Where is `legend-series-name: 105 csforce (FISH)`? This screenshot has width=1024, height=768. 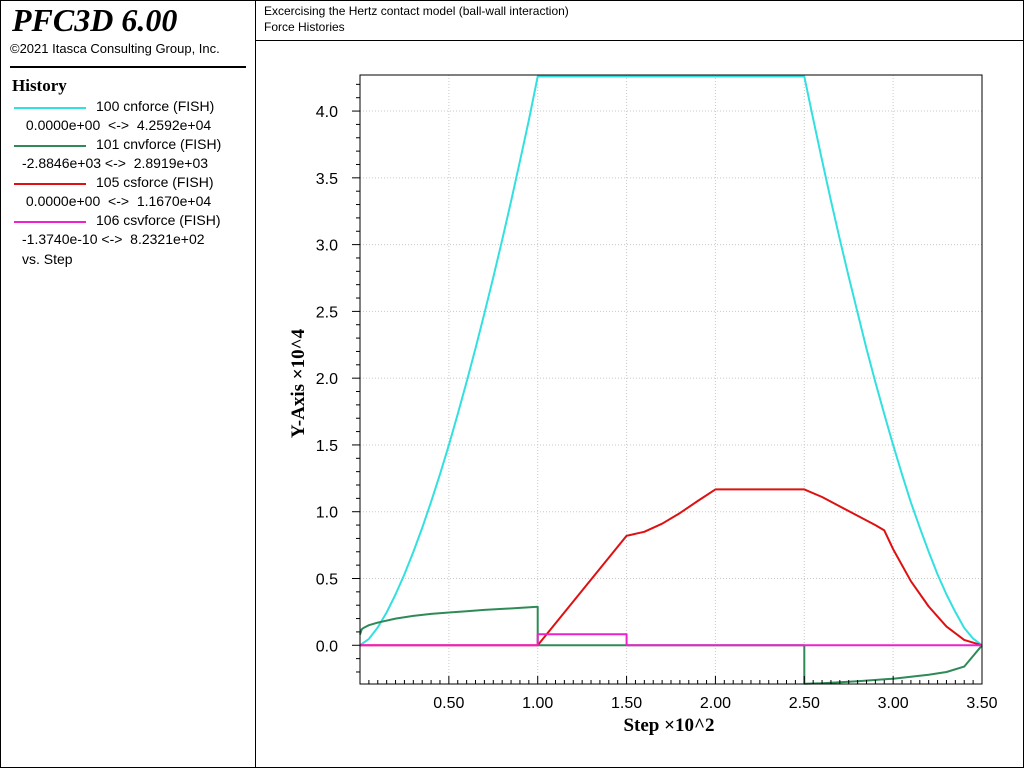
legend-series-name: 105 csforce (FISH) is located at coordinates (155, 182).